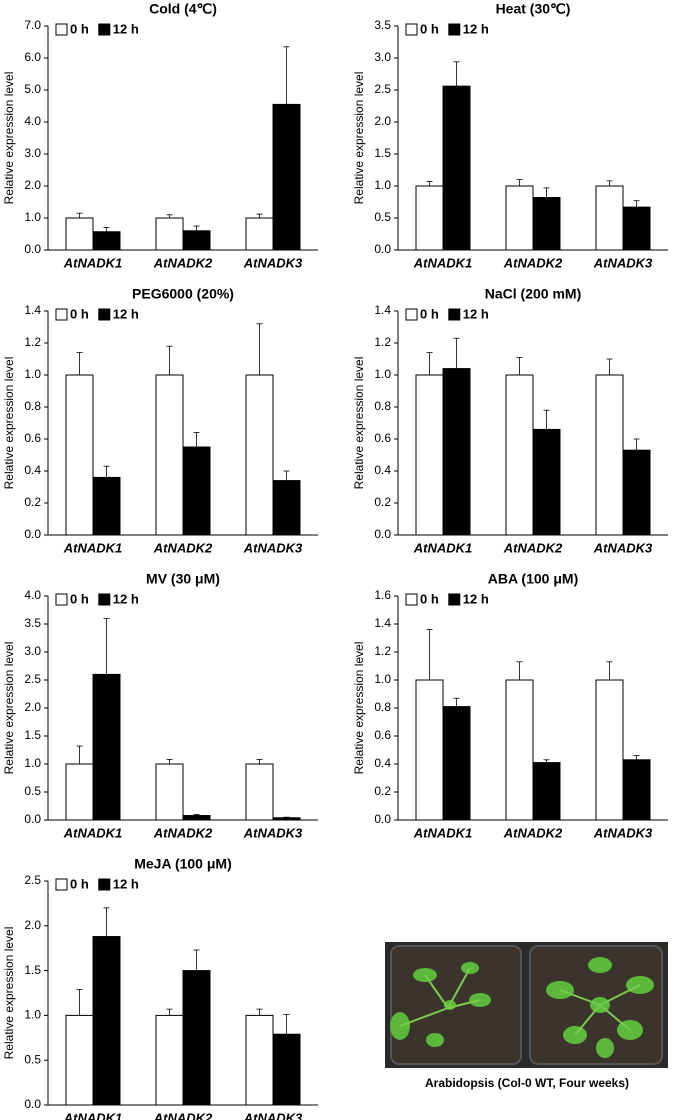 The image size is (678, 1120). Describe the element at coordinates (32, 970) in the screenshot. I see `y-tick-label: 1.5` at that location.